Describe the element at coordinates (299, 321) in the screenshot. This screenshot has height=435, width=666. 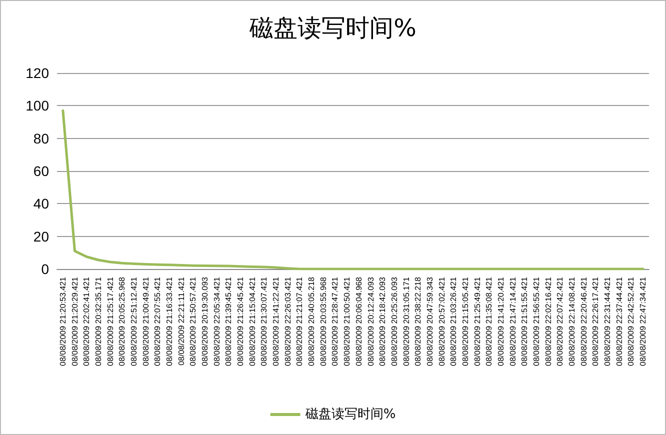
I see `x-tick-label: 08/08/2009 21:21:07.421` at that location.